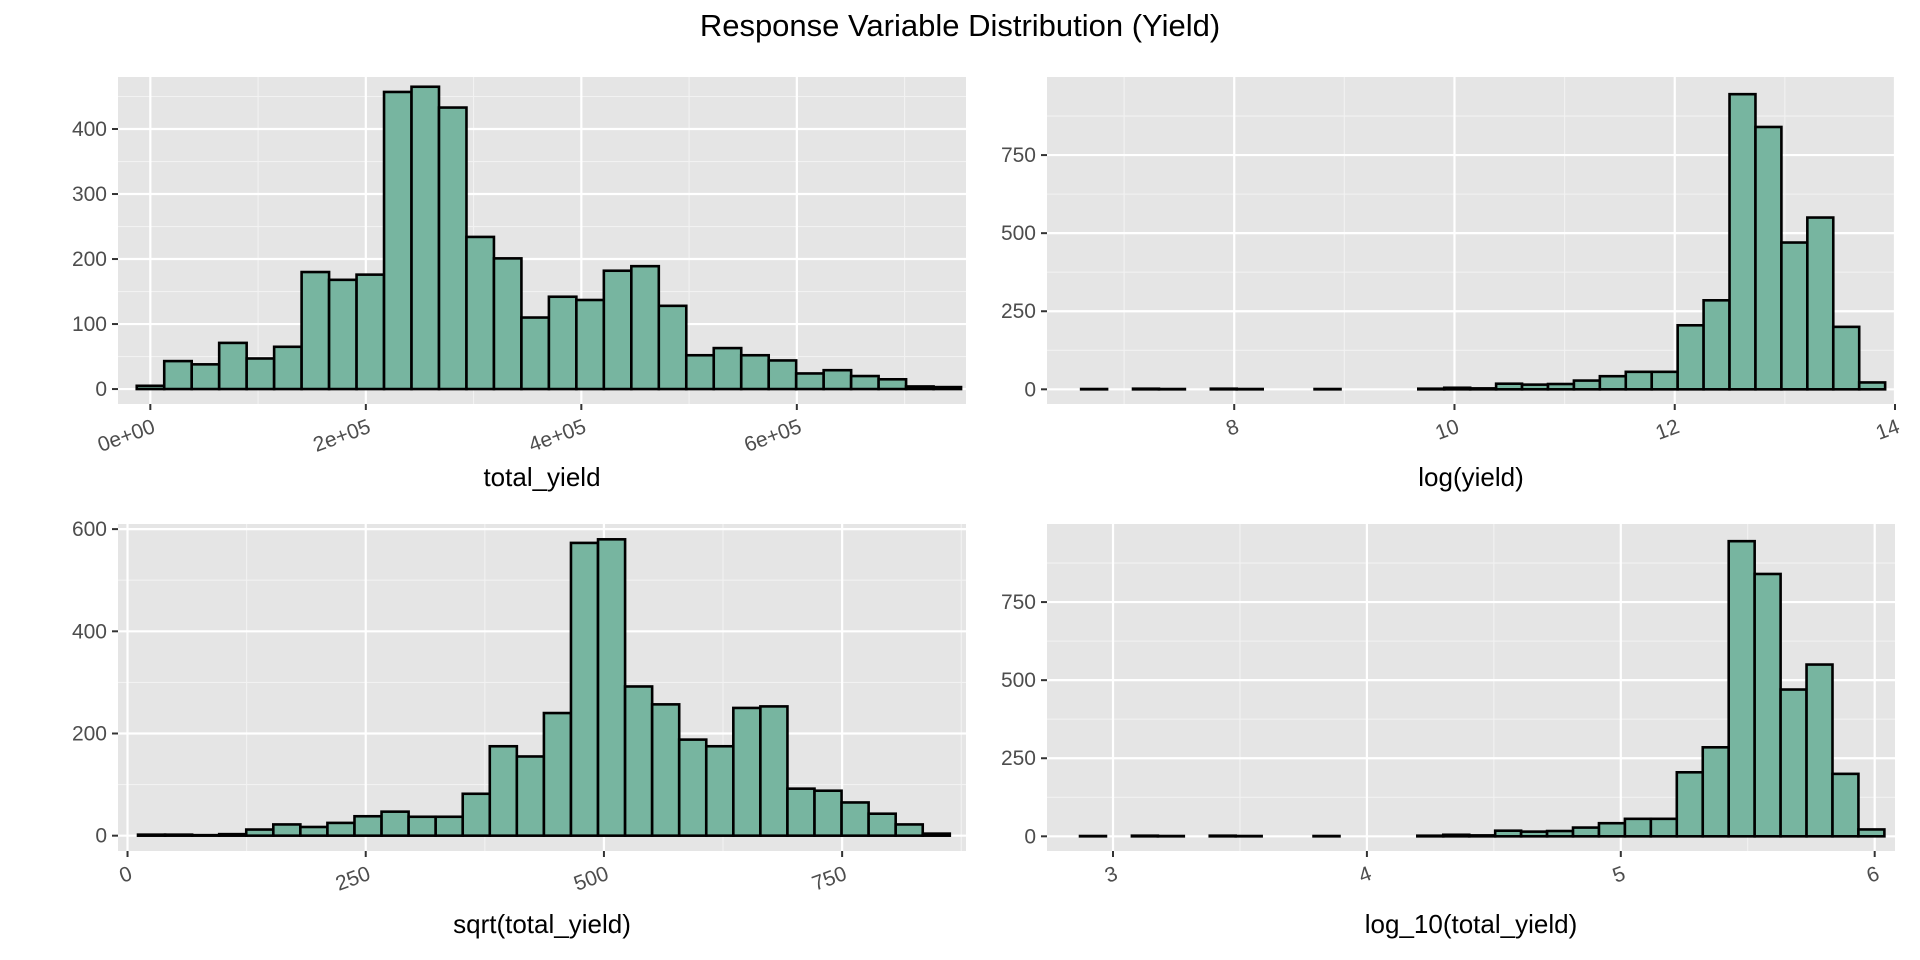  I want to click on x-tick-label: 10, so click(1447, 430).